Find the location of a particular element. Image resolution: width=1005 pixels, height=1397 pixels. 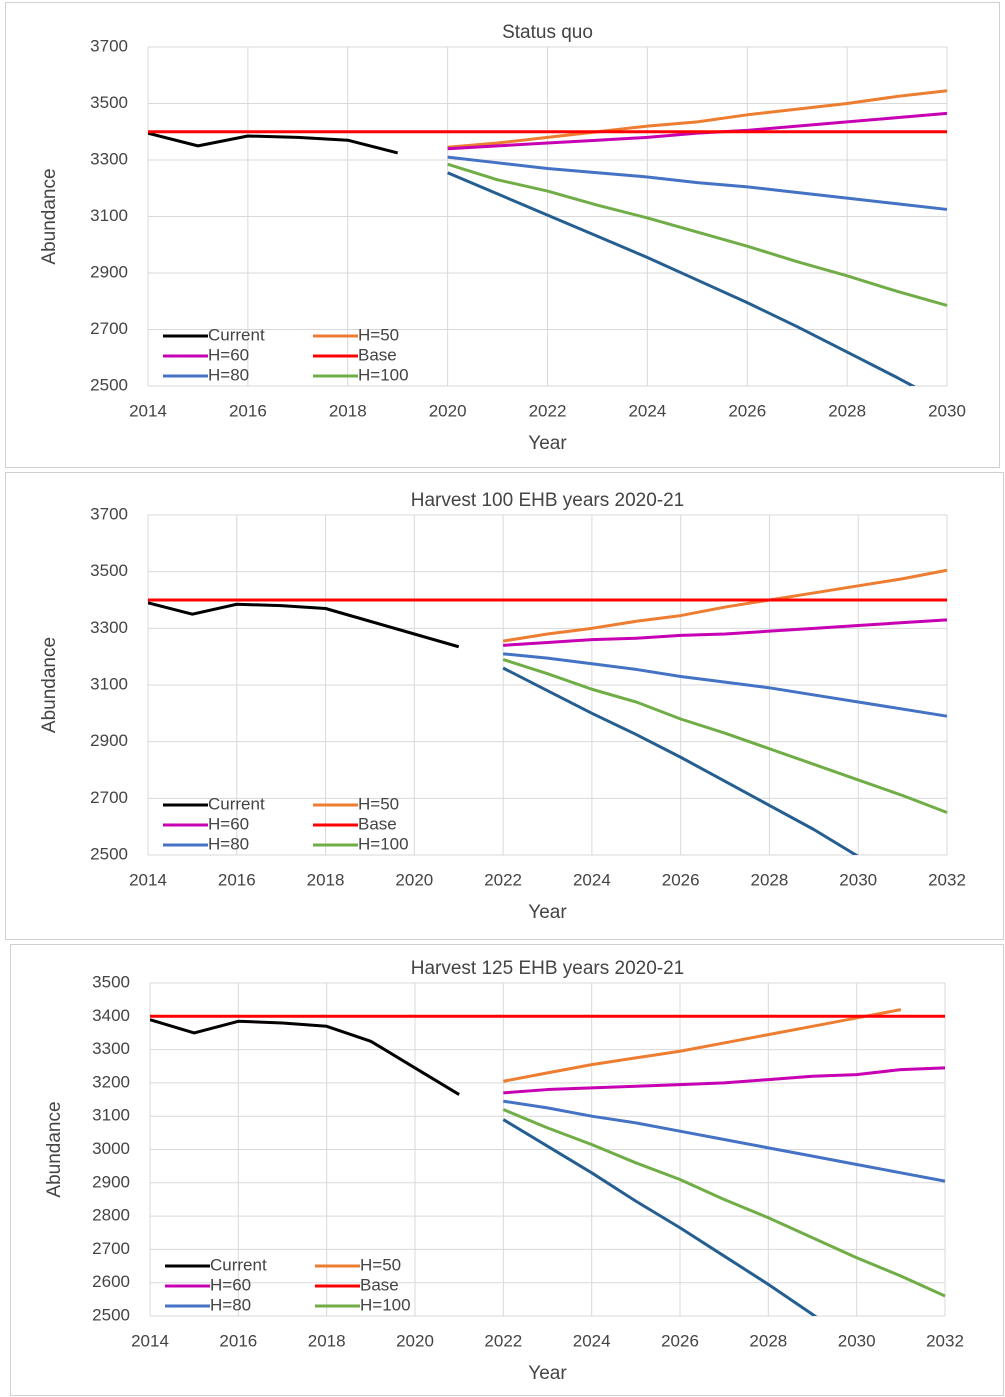

y-tick-label: 3000 is located at coordinates (111, 1148).